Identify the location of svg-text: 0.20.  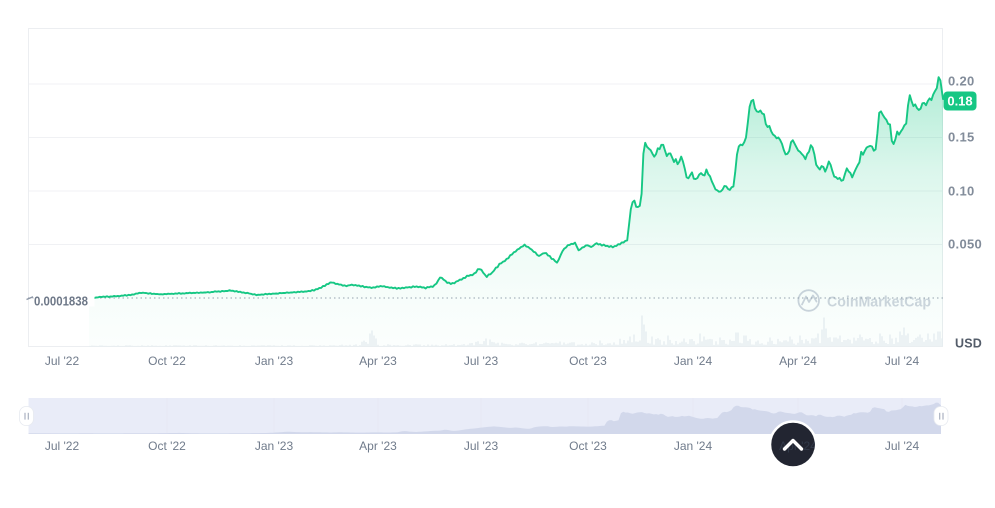
(961, 81).